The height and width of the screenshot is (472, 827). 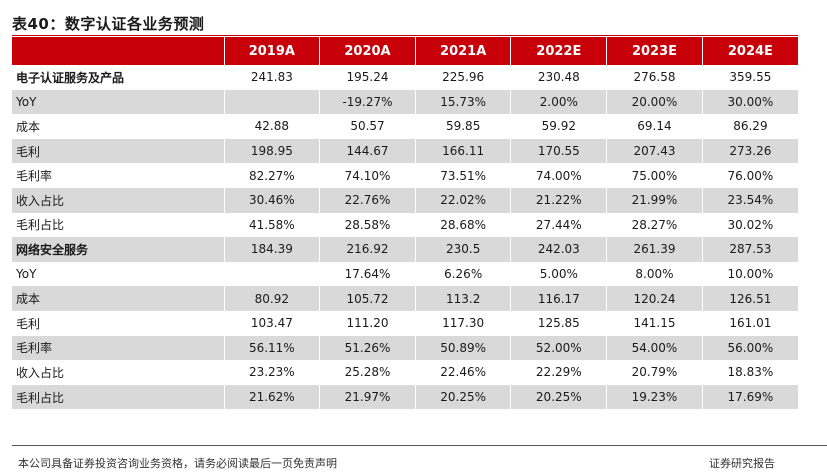 What do you see at coordinates (367, 298) in the screenshot?
I see `value-cell: 105.72` at bounding box center [367, 298].